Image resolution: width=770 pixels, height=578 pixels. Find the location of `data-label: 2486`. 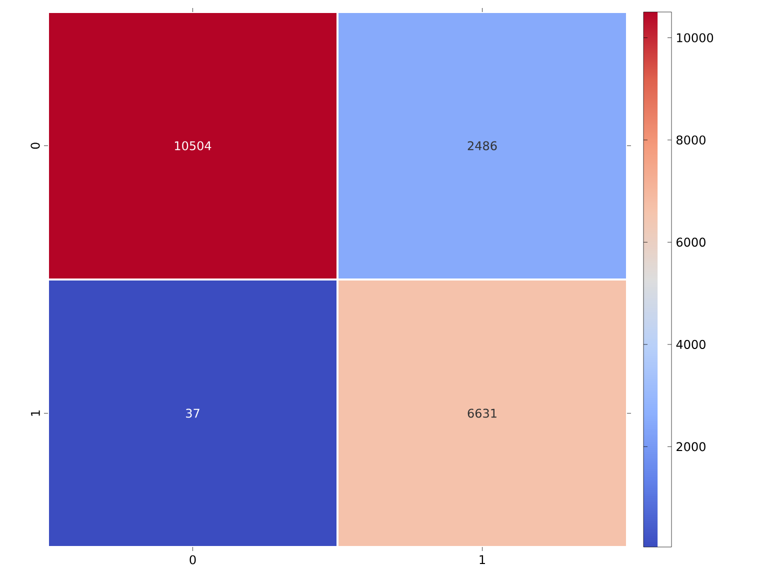

data-label: 2486 is located at coordinates (482, 145).